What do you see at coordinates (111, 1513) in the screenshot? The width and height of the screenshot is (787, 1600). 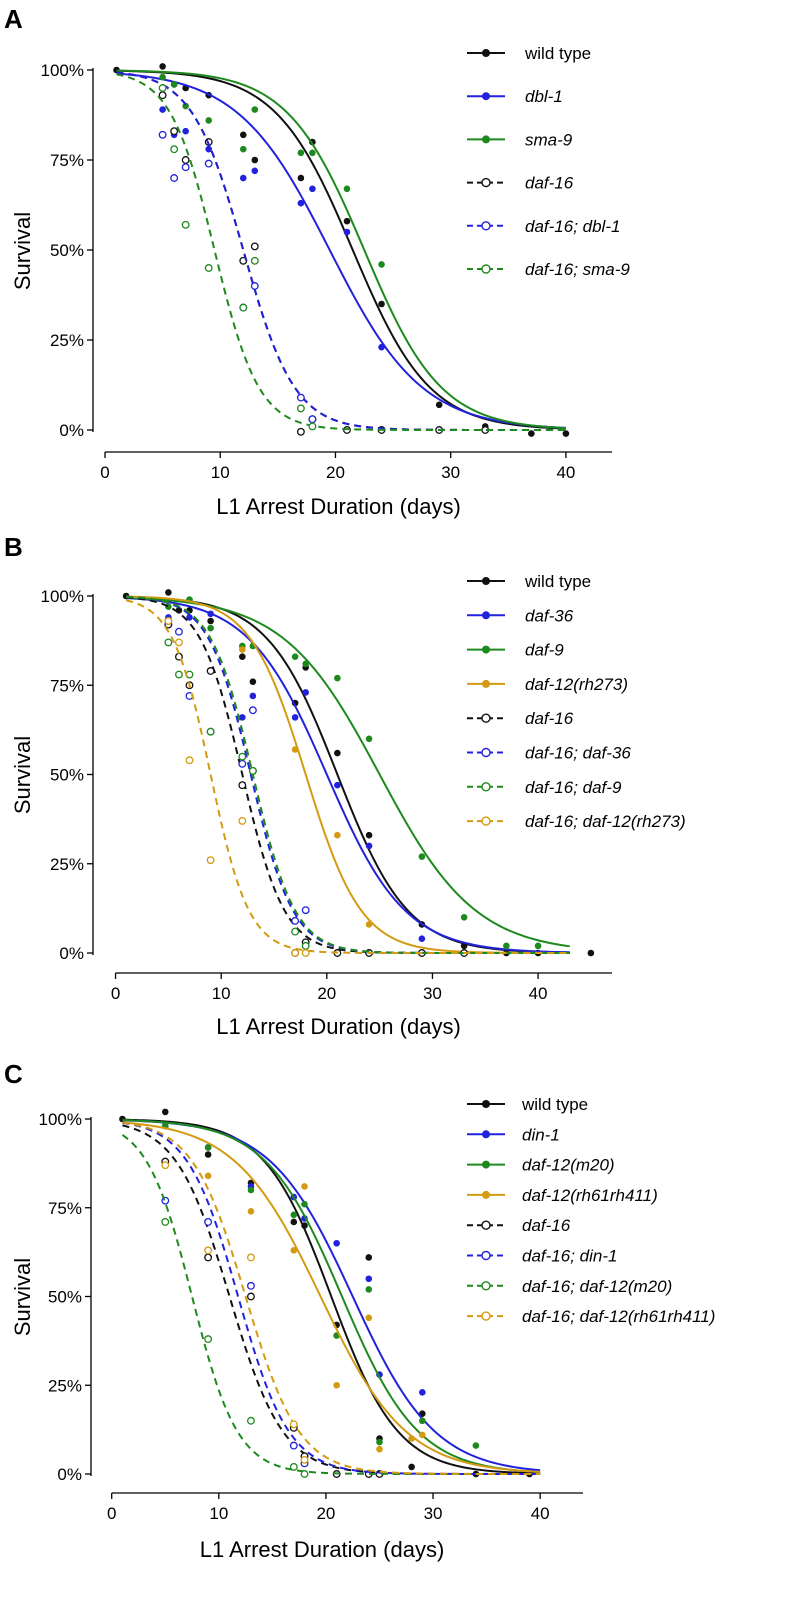 I see `x-tick-label: 0` at bounding box center [111, 1513].